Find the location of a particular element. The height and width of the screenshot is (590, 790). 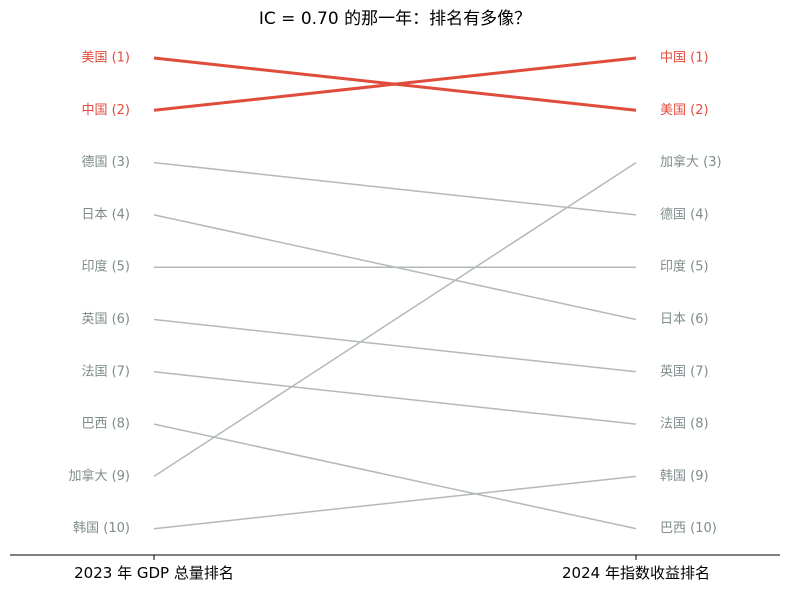

right-rank-label: 法国 (8) is located at coordinates (684, 424).